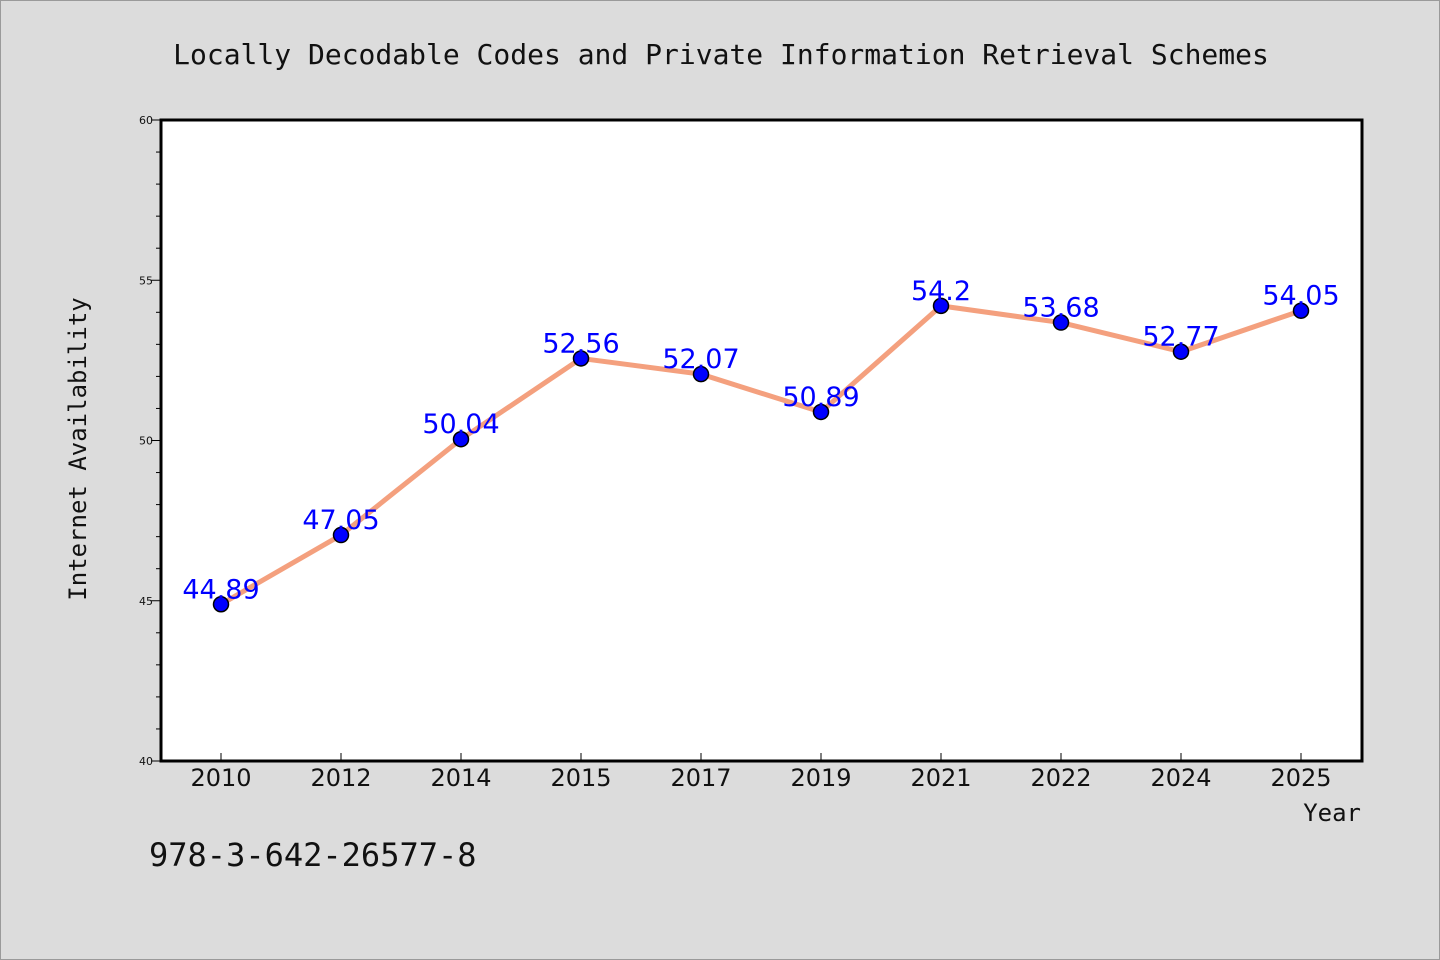 The image size is (1440, 960). What do you see at coordinates (78, 448) in the screenshot?
I see `y-axis-label: Internet Availability` at bounding box center [78, 448].